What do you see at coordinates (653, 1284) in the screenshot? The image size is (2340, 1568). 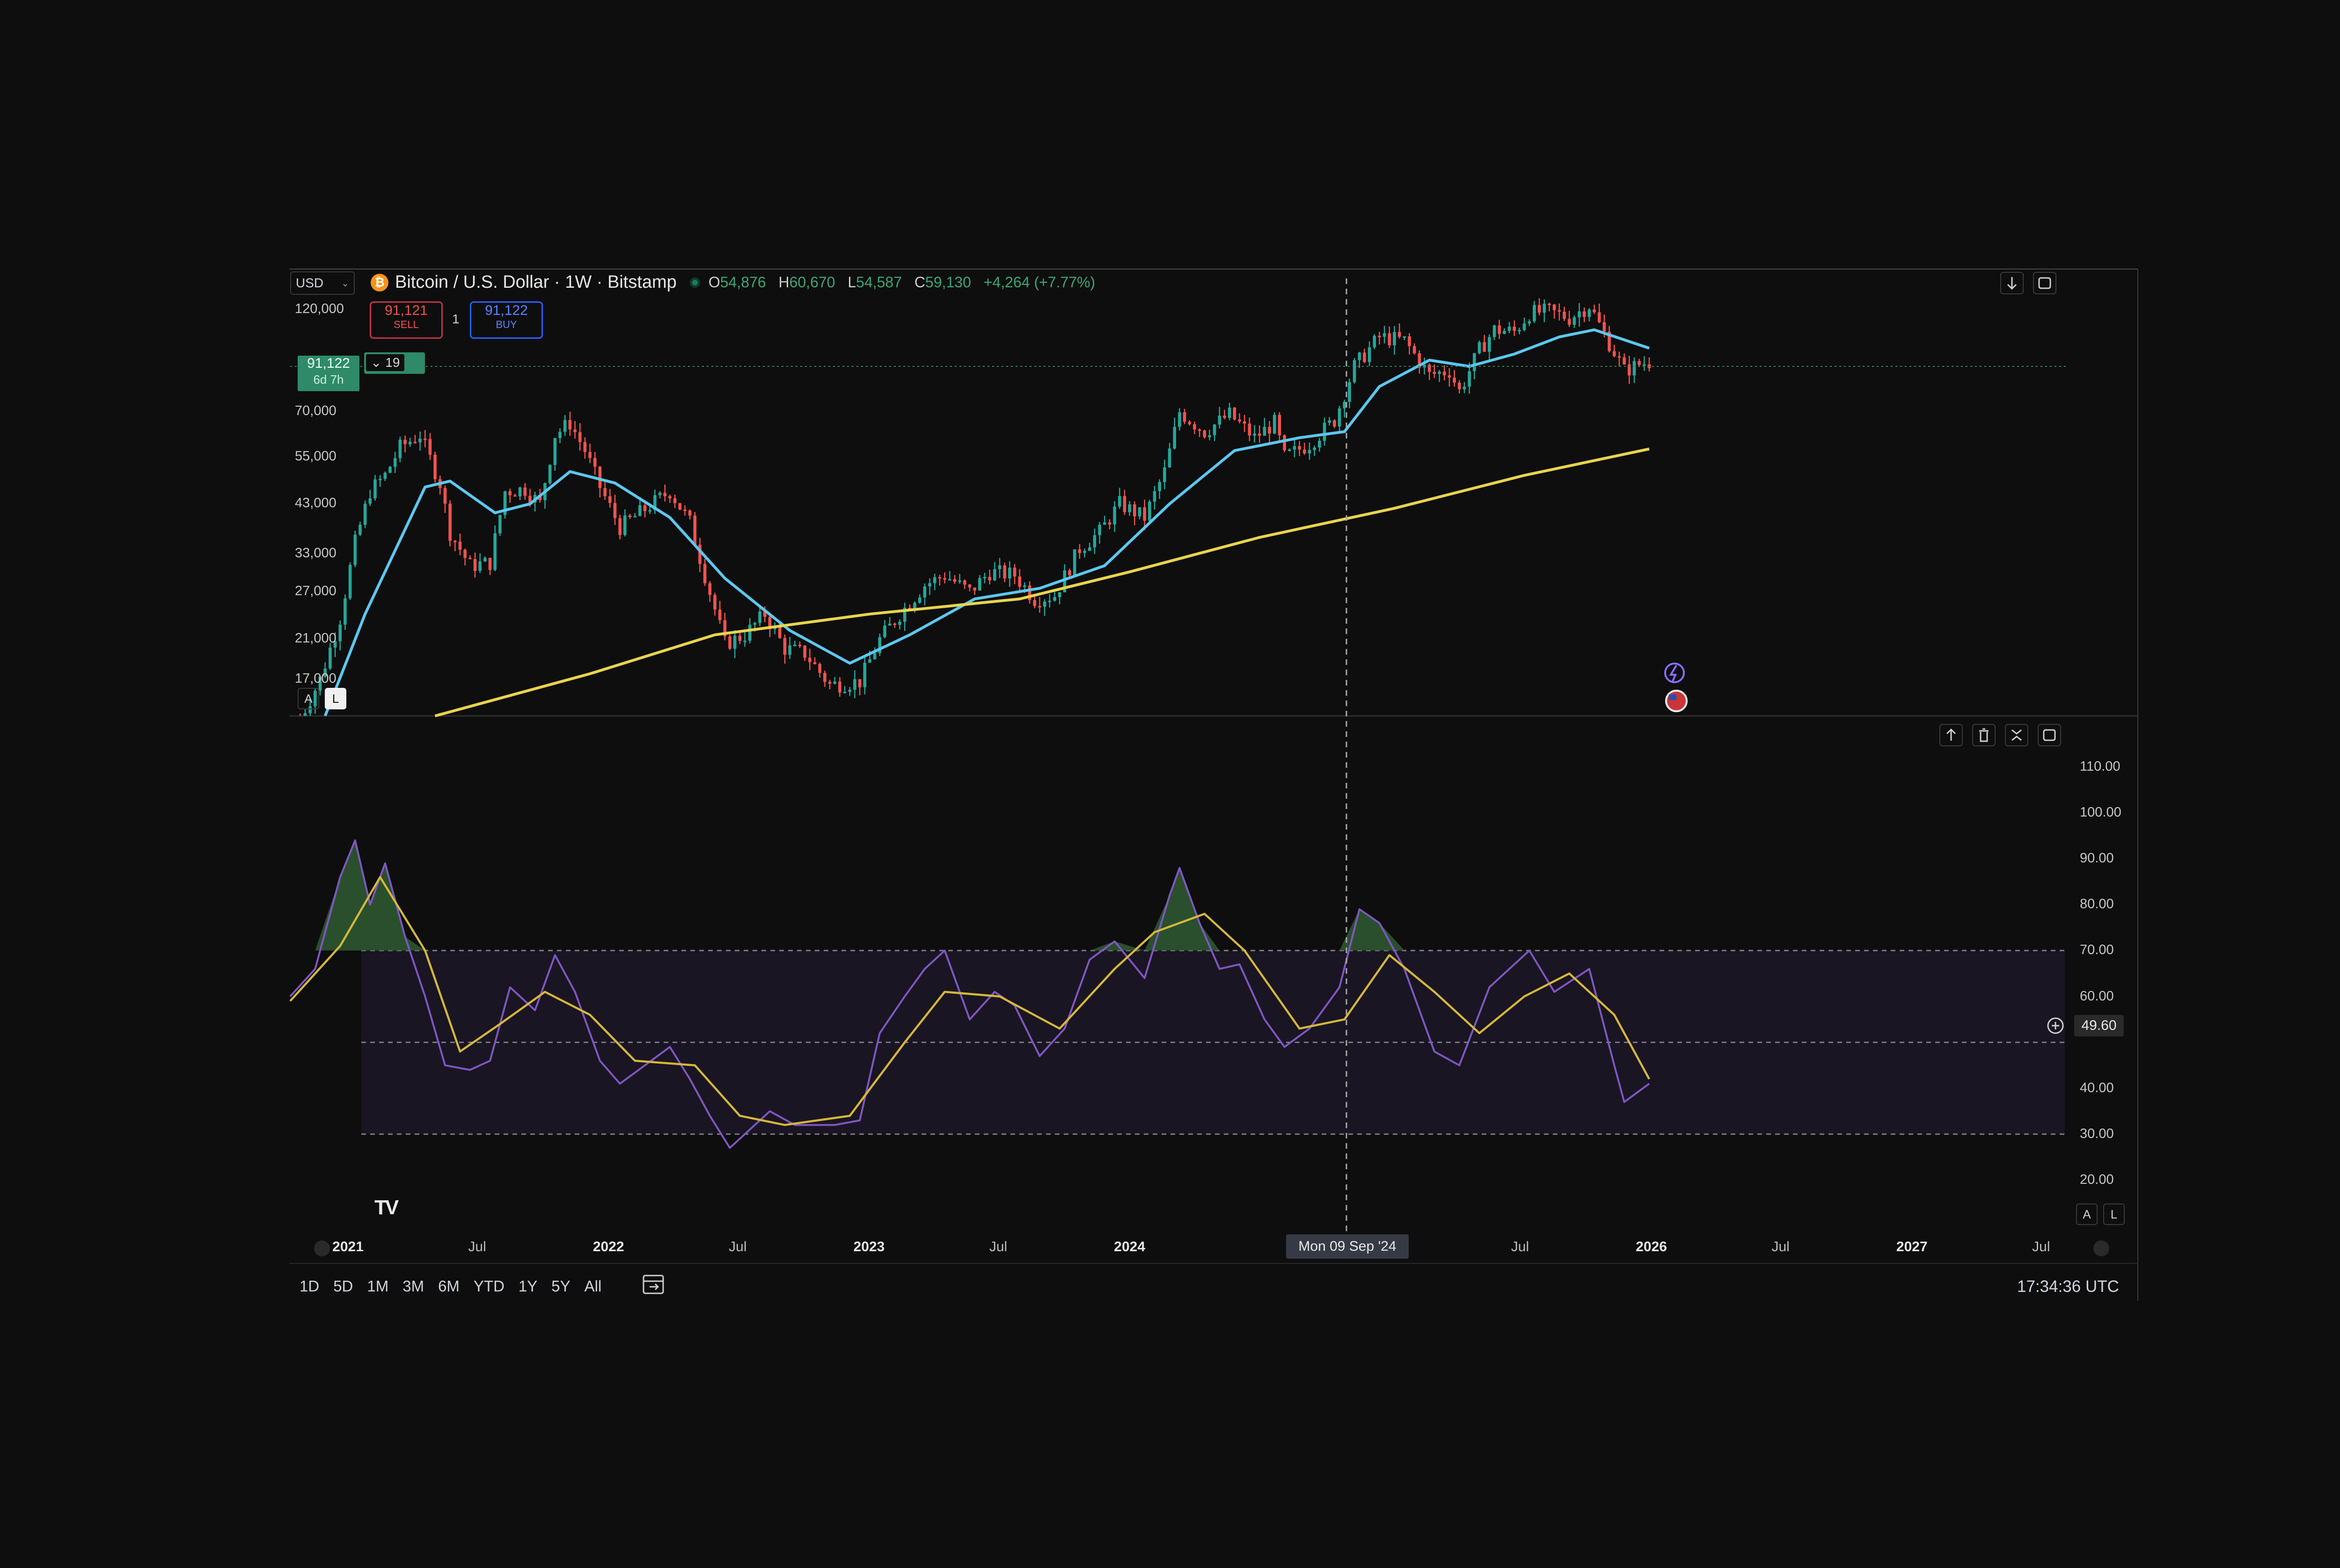 I see `goto-date-icon` at bounding box center [653, 1284].